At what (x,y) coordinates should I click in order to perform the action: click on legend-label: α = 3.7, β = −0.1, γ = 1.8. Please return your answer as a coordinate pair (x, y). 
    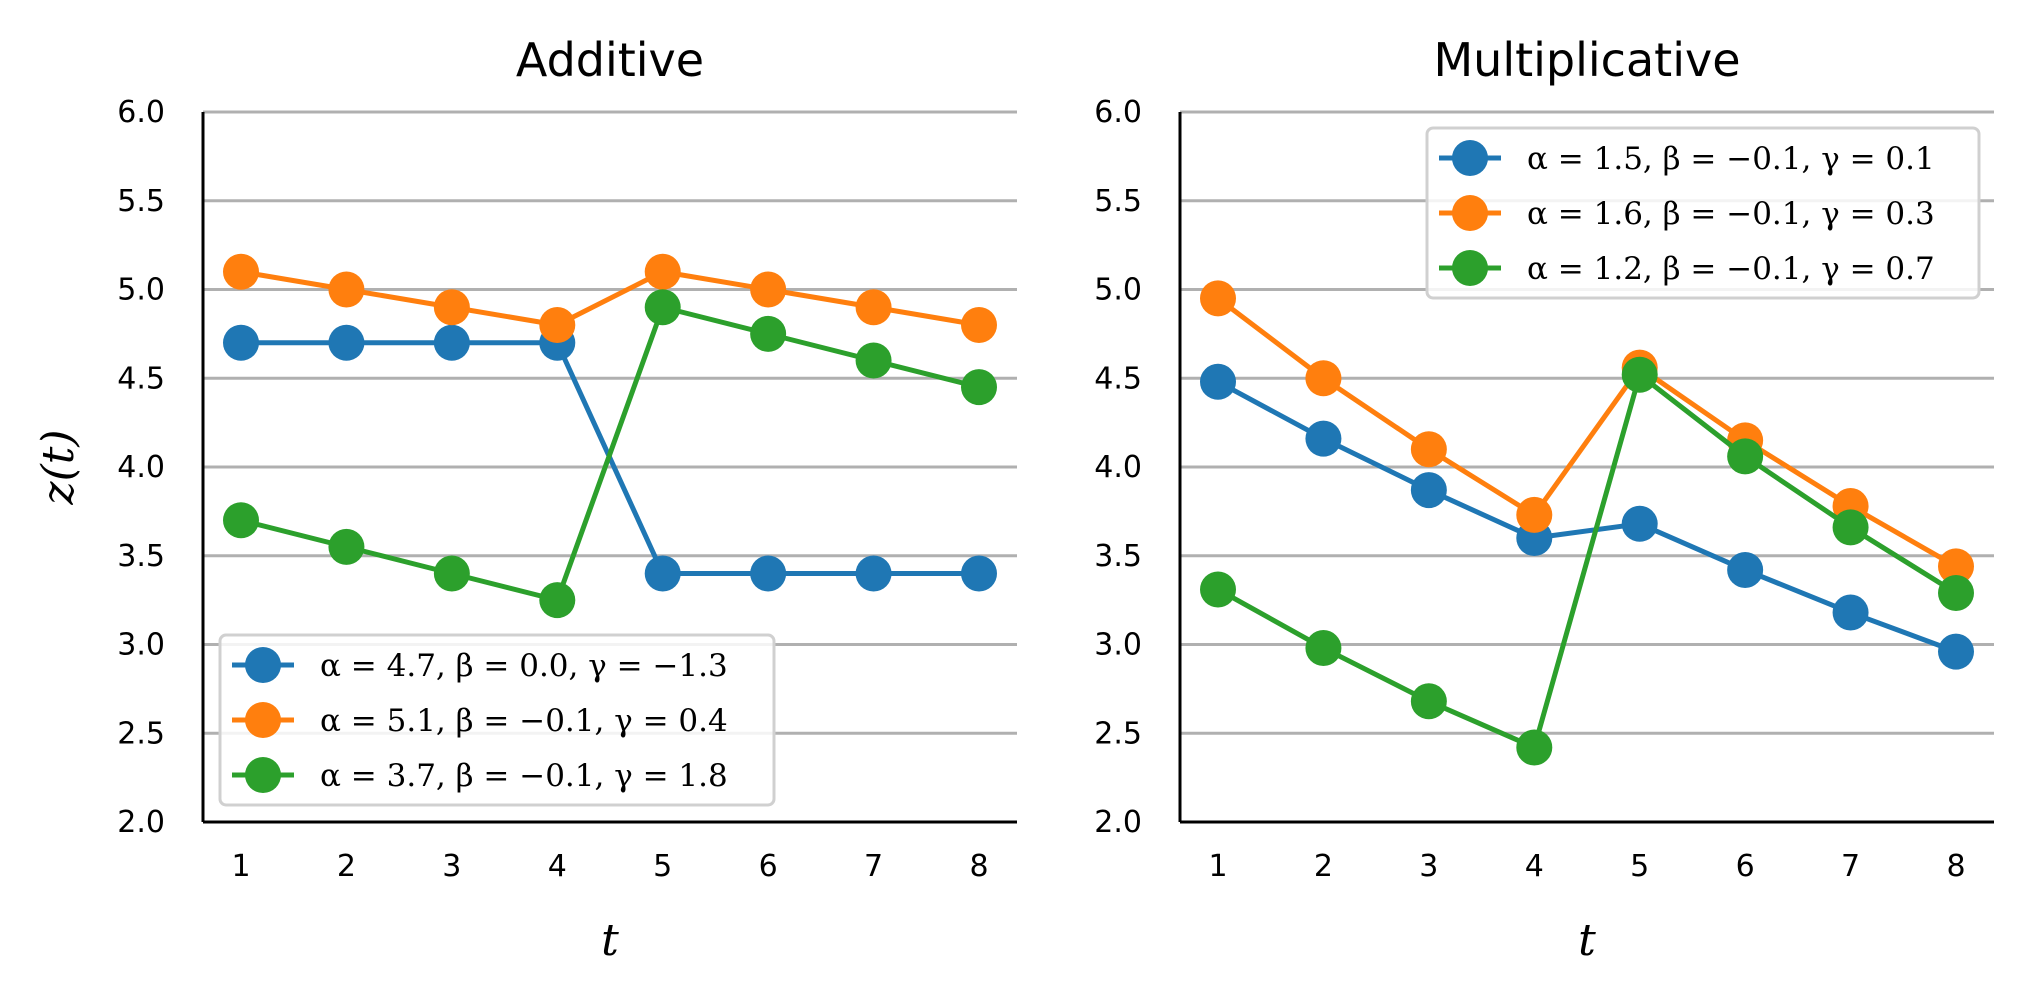
    Looking at the image, I should click on (524, 776).